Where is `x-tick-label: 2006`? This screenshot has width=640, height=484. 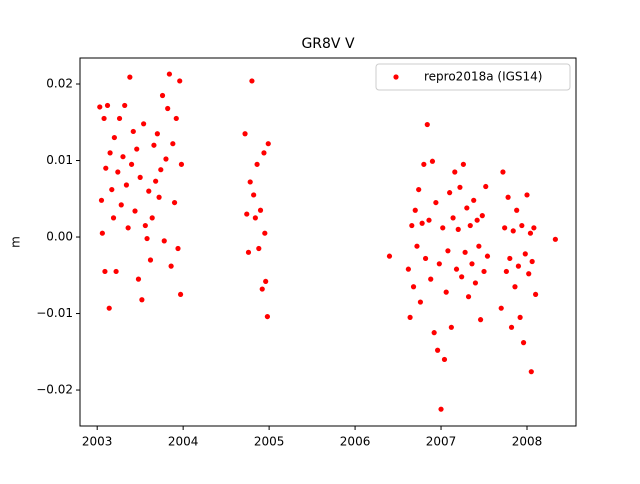 x-tick-label: 2006 is located at coordinates (355, 442).